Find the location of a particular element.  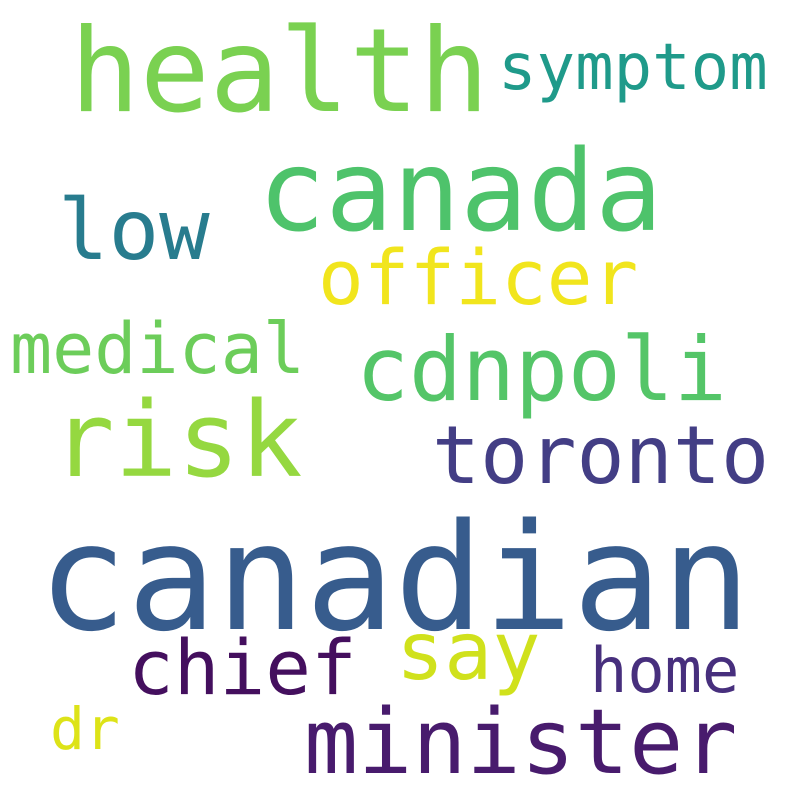

word-medical: medical is located at coordinates (158, 349).